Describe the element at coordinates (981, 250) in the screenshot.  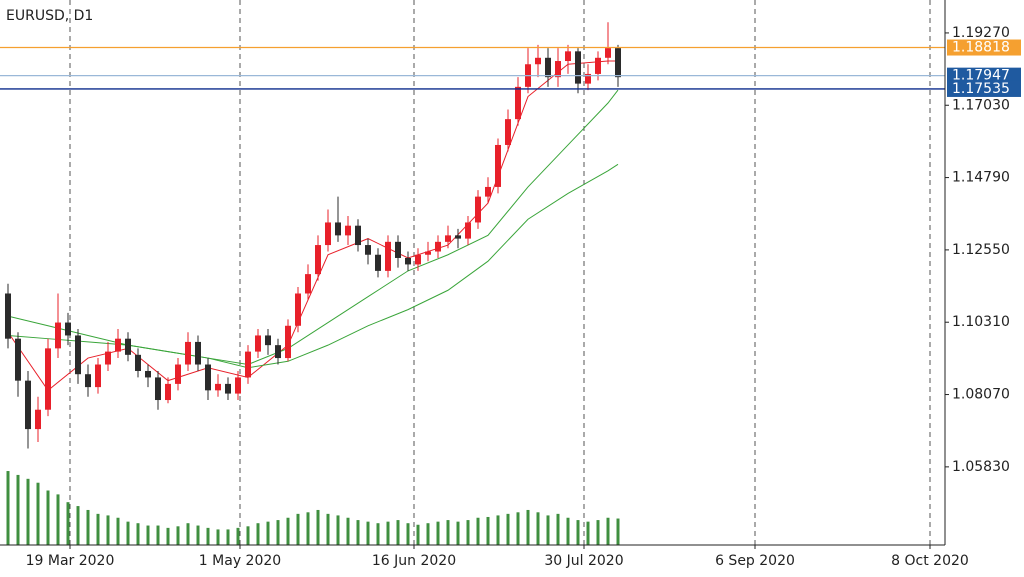
I see `y-tick-label: 1.12550` at that location.